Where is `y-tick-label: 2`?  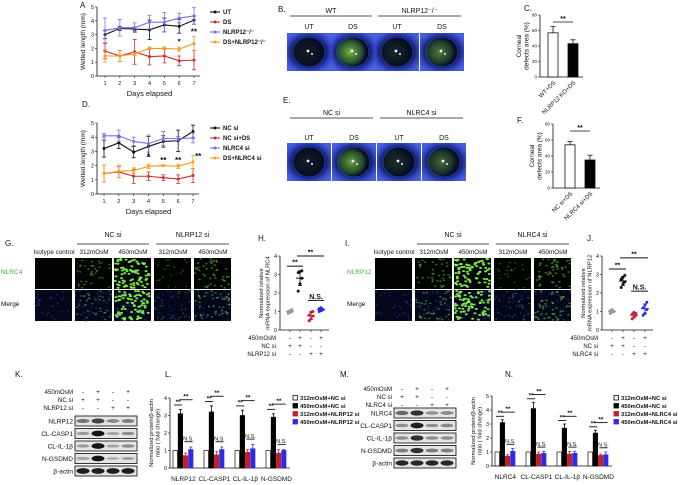
y-tick-label: 2 is located at coordinates (275, 294).